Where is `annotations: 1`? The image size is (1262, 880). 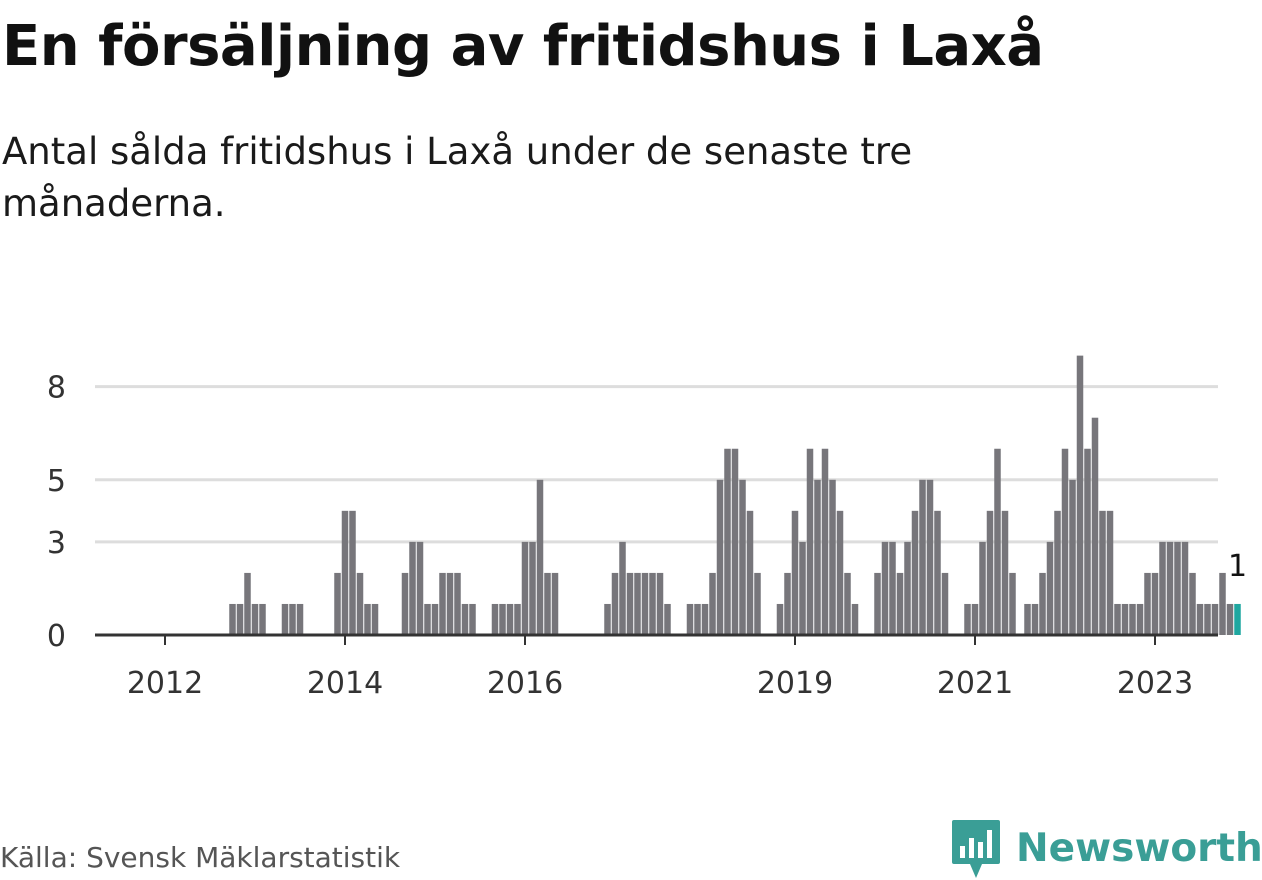
annotations: 1 is located at coordinates (1237, 566).